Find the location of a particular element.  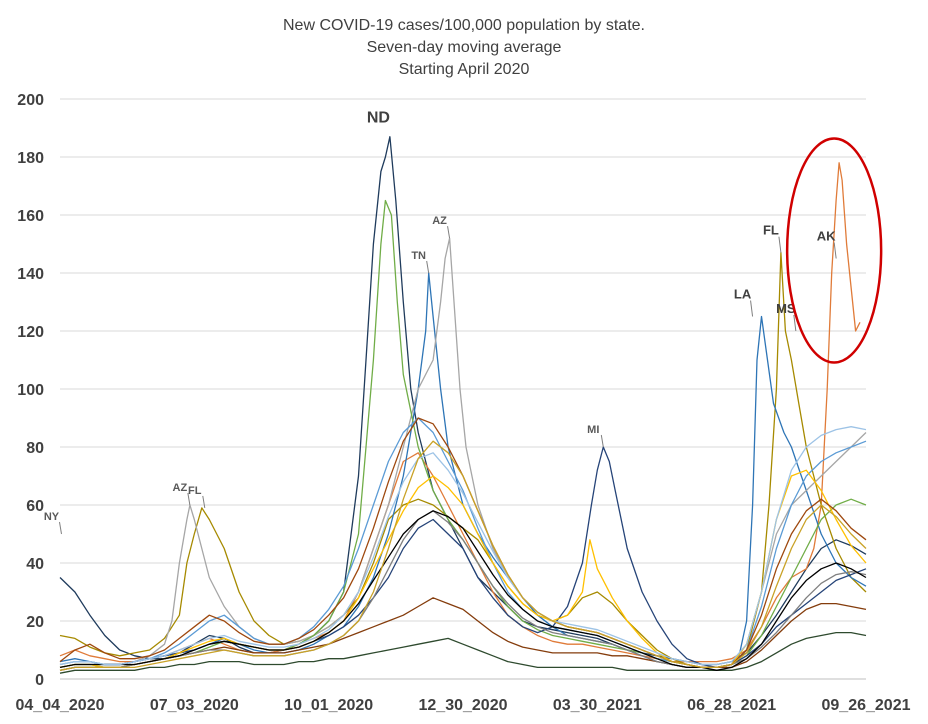

y-tick-label: 160 is located at coordinates (30, 216).